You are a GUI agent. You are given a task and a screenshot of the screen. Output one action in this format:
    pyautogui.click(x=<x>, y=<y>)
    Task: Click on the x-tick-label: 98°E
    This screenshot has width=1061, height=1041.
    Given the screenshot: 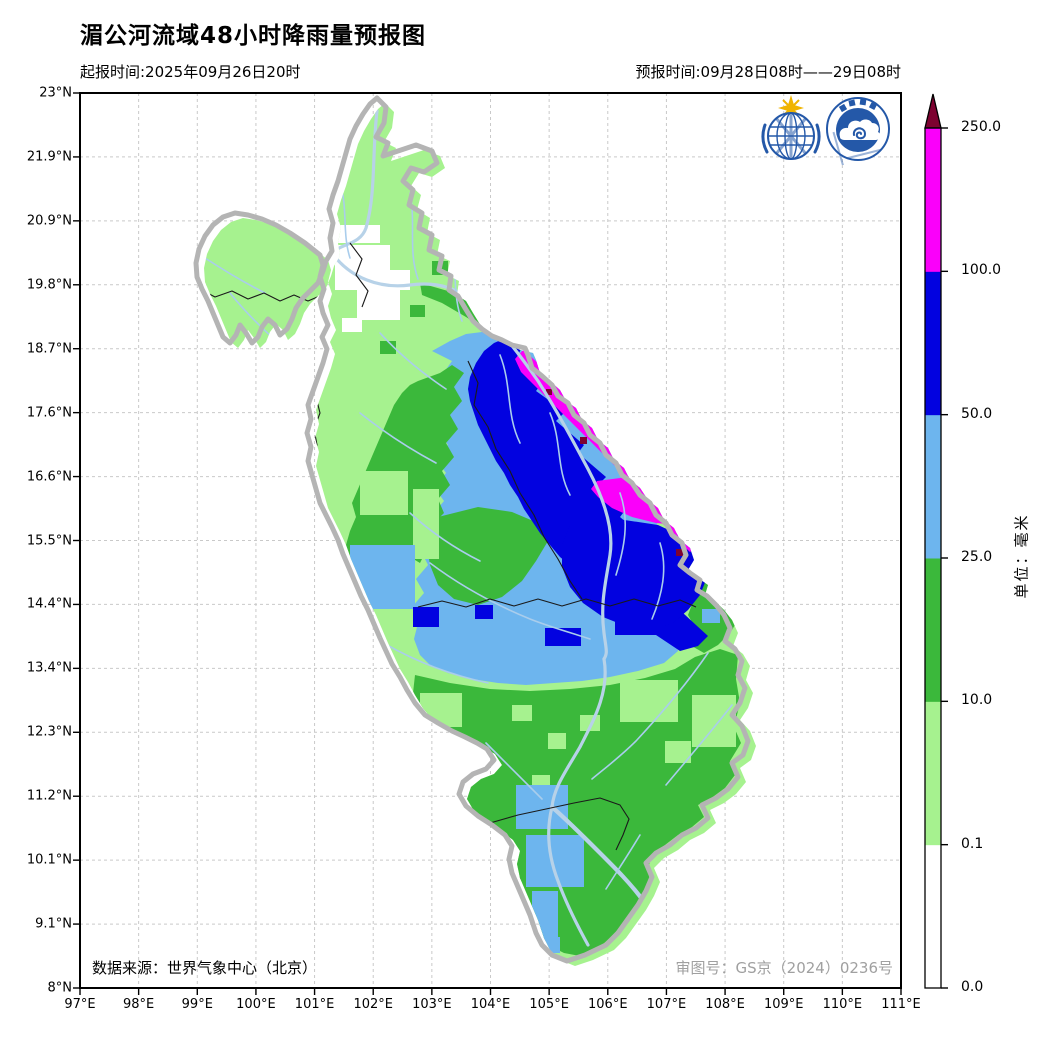 What is the action you would take?
    pyautogui.click(x=139, y=1004)
    